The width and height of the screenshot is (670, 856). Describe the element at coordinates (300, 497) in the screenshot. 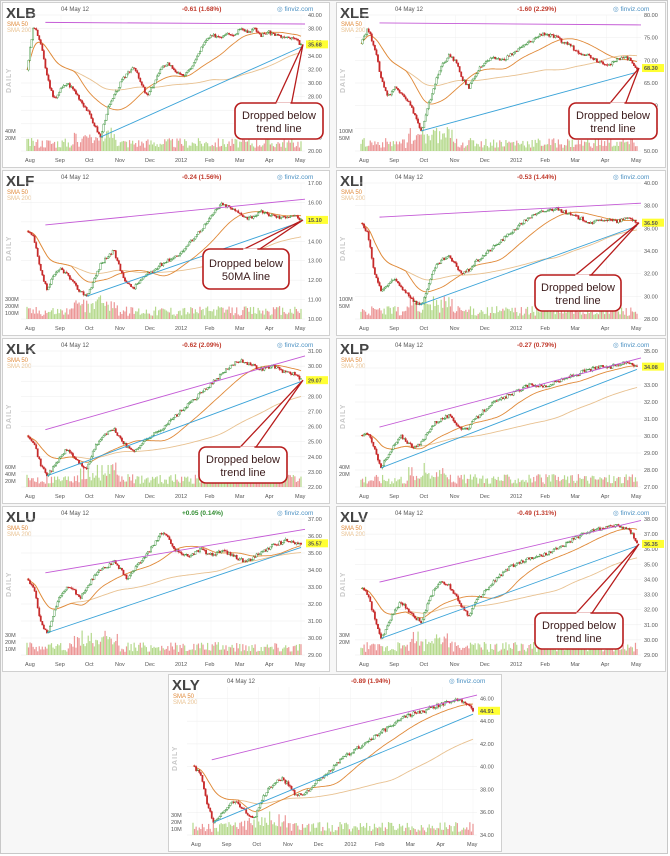

I see `x-tick-label: May` at that location.